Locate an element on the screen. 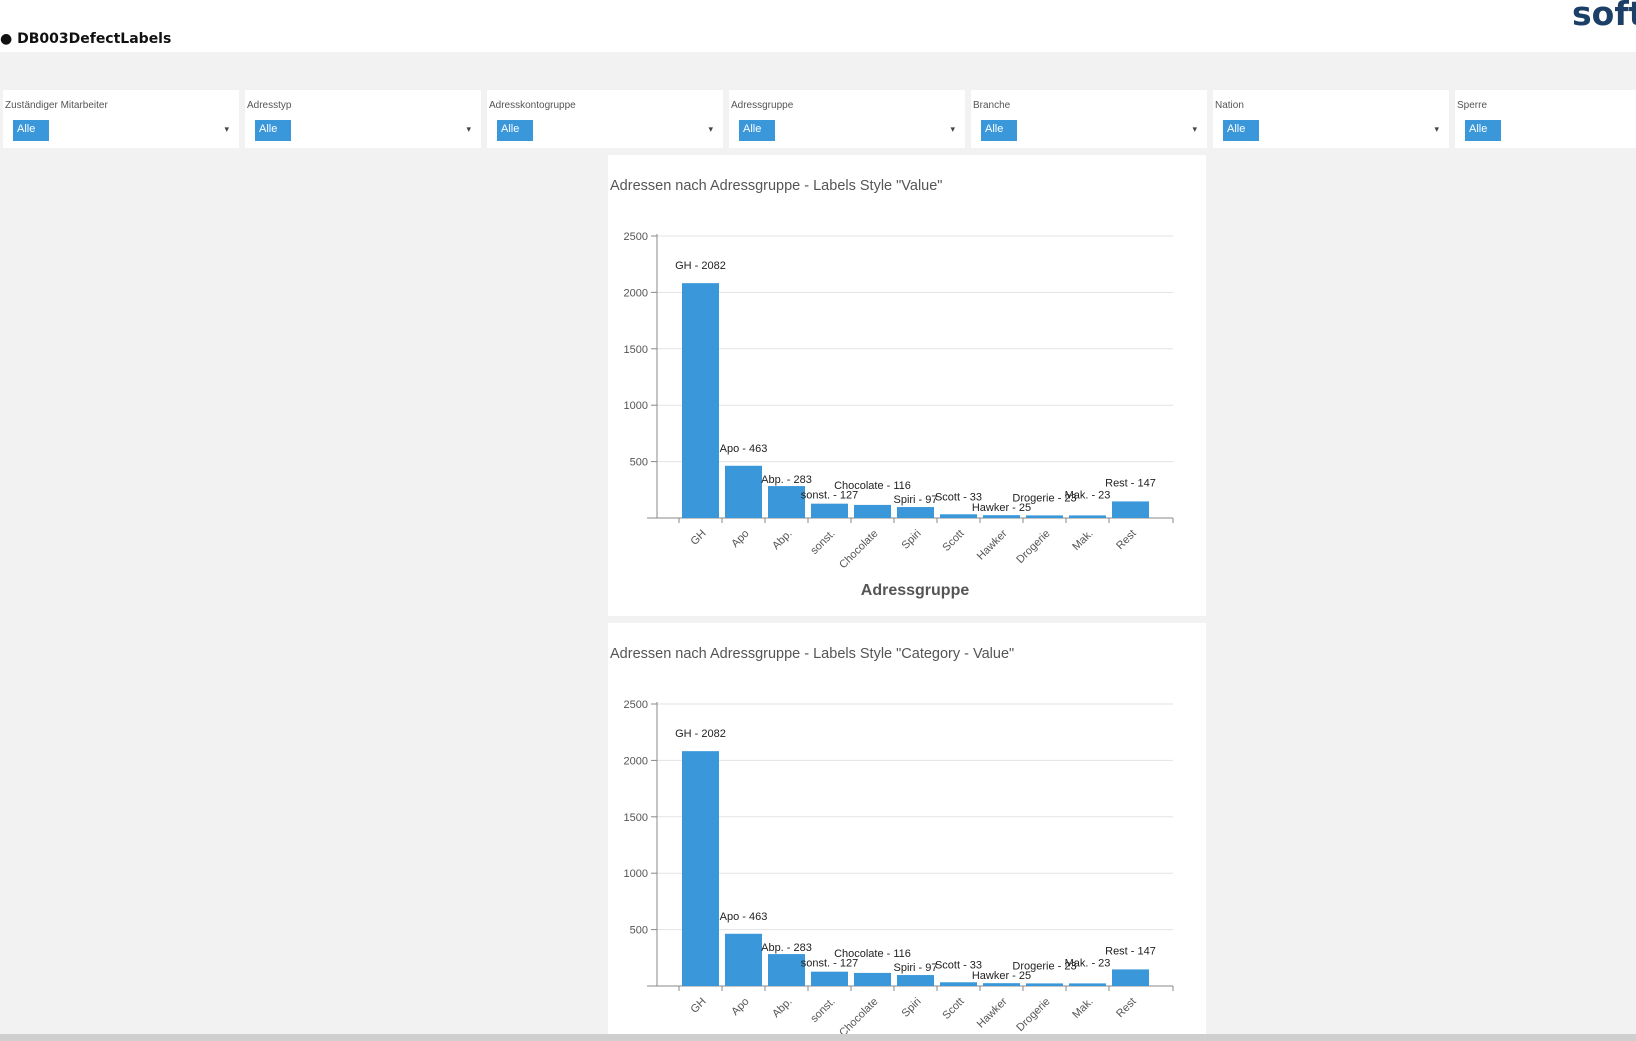  data-label: Rest - 147 is located at coordinates (1130, 951).